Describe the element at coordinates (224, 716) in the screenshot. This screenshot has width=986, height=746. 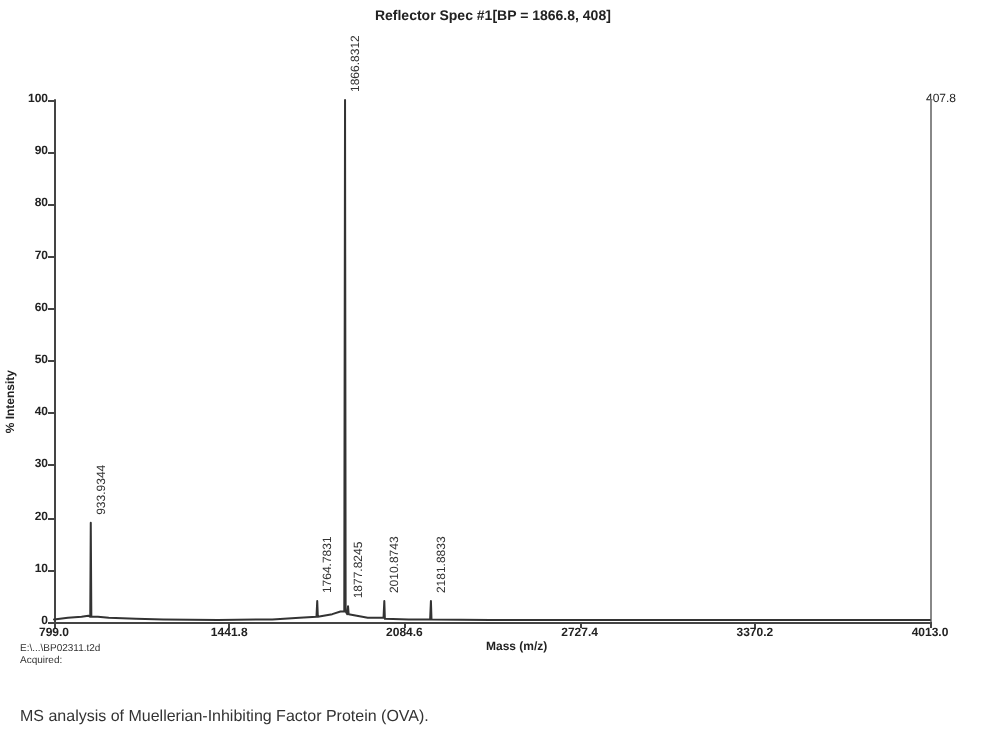
I see `text: MS analysis of Muellerian-Inhibiting Factor Protein (OVA).` at that location.